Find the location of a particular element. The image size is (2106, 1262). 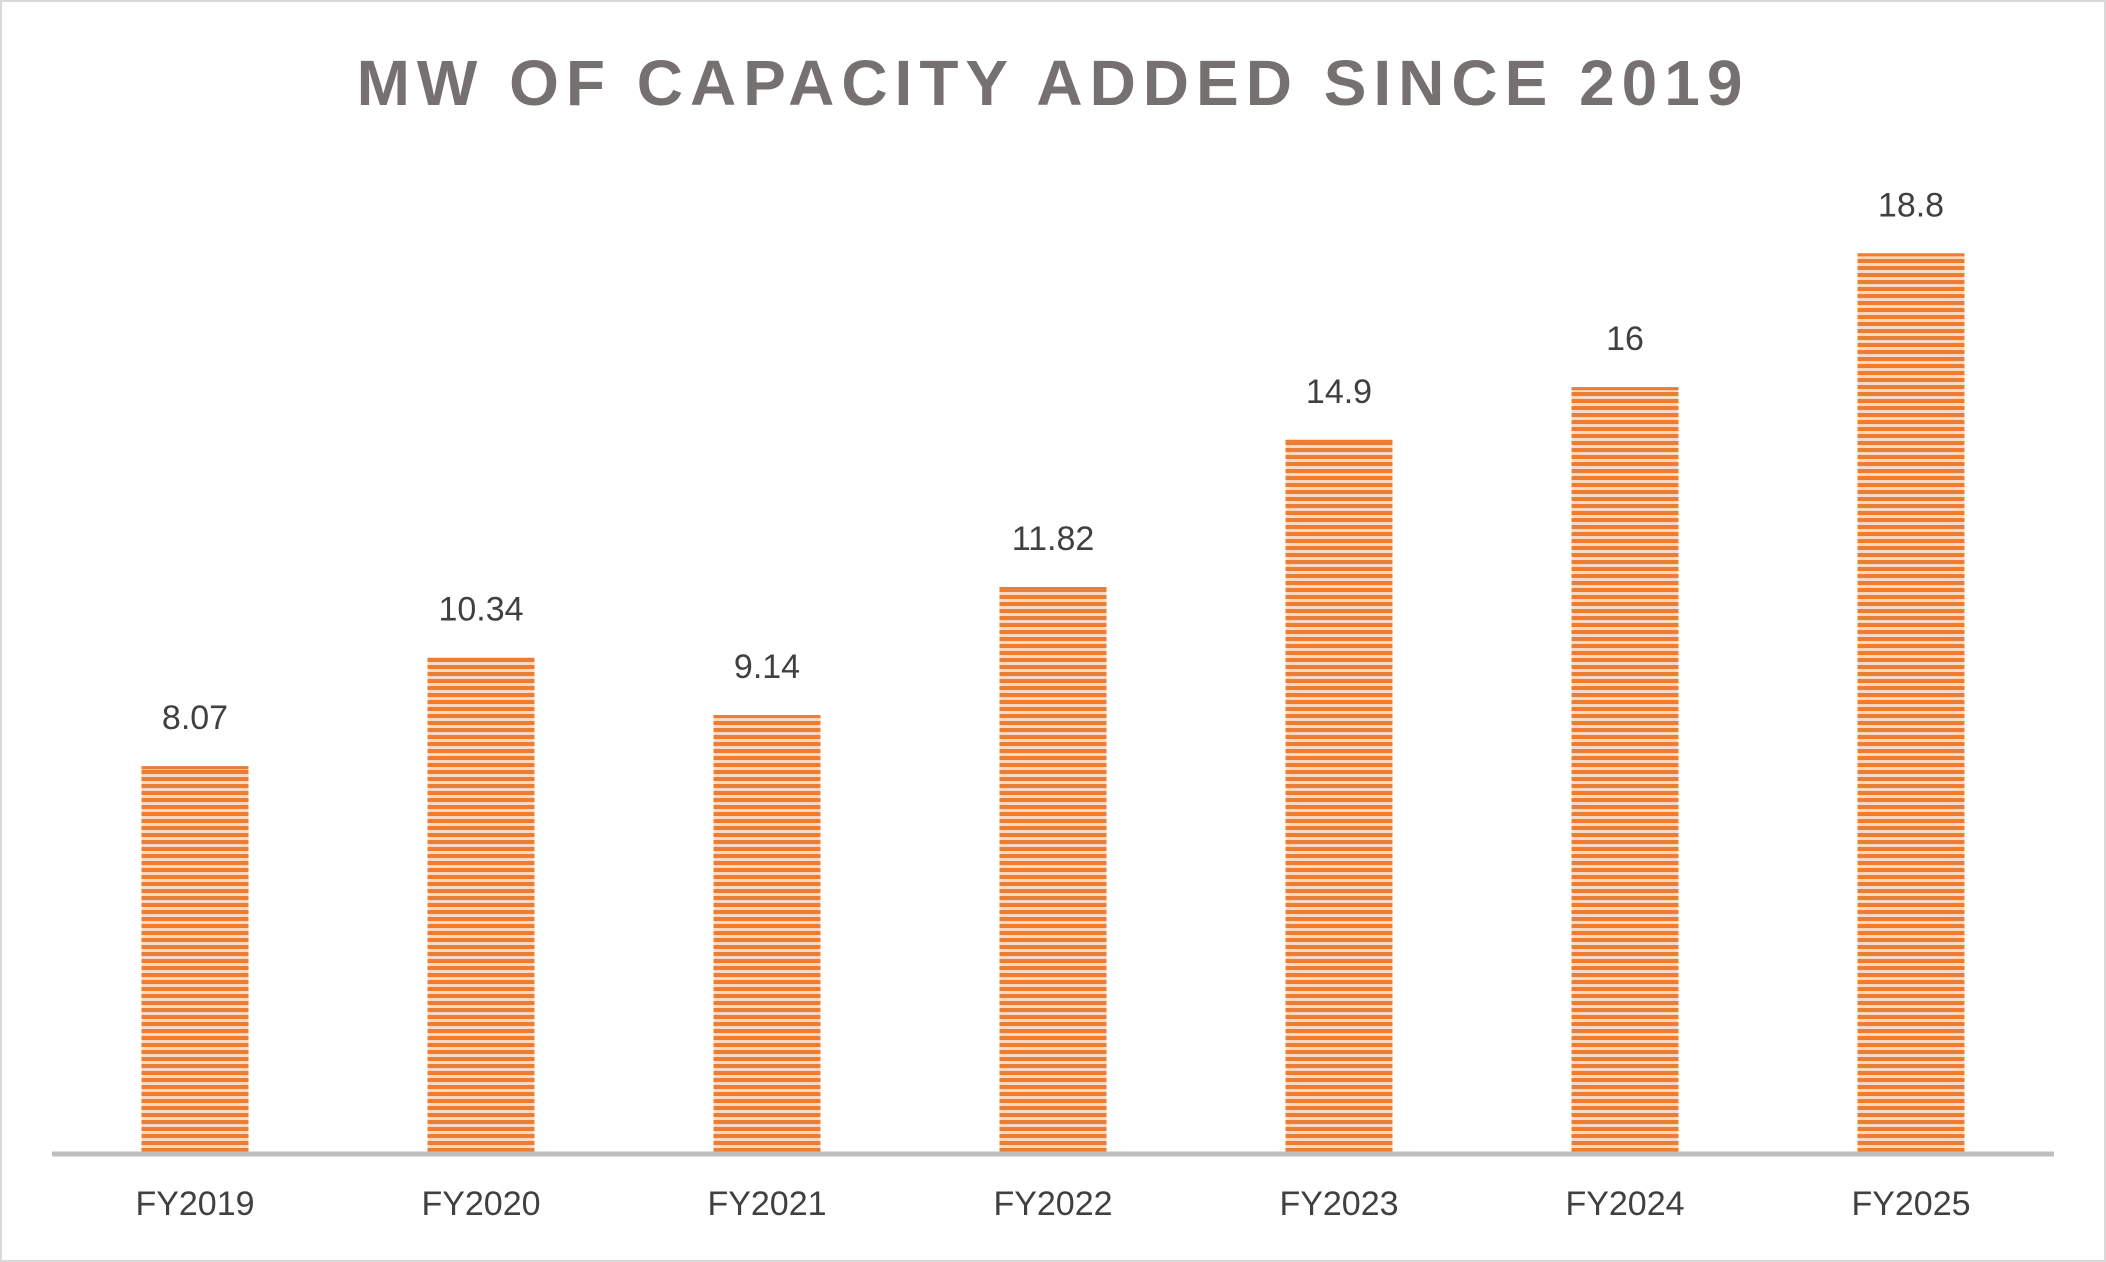

value-label: 18.8 is located at coordinates (1911, 205).